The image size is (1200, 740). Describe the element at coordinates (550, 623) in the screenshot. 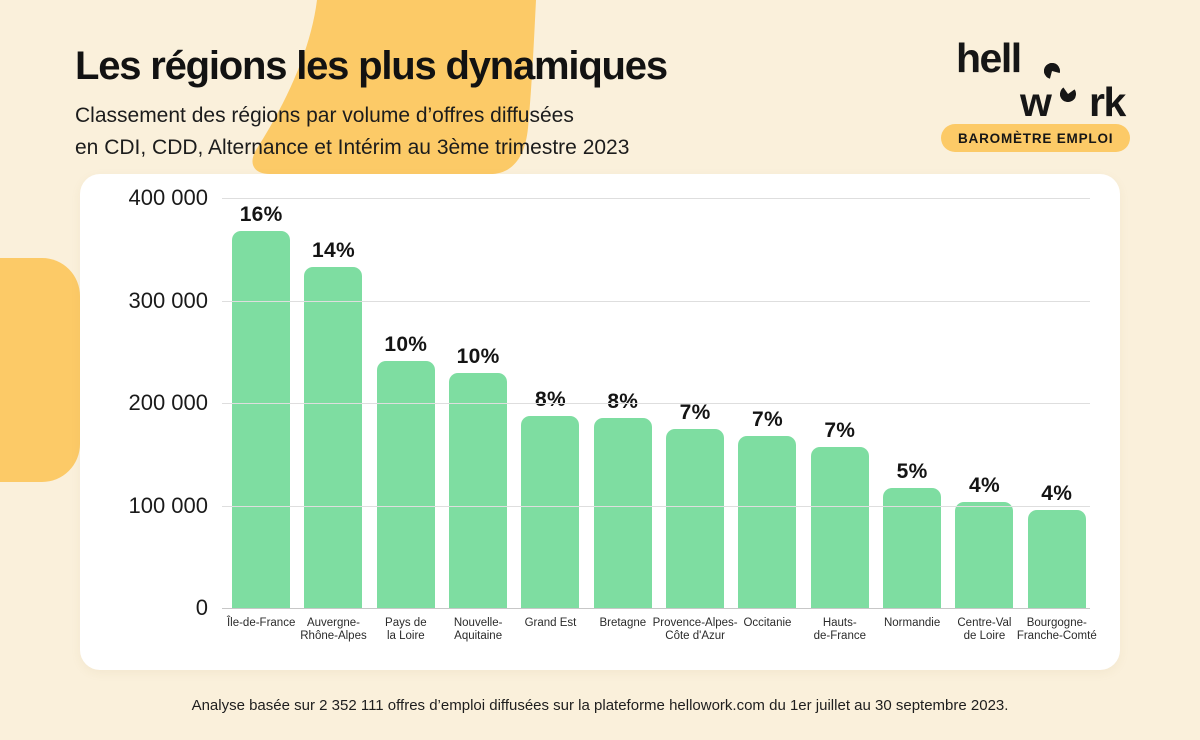

I see `x-axis-category-label: Grand Est` at that location.